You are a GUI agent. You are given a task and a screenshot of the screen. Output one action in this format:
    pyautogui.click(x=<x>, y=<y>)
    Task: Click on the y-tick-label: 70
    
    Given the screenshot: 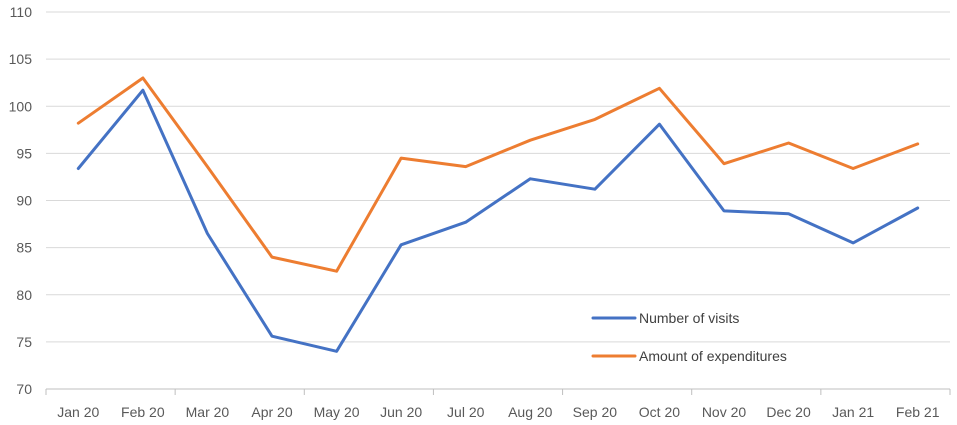 What is the action you would take?
    pyautogui.click(x=24, y=389)
    